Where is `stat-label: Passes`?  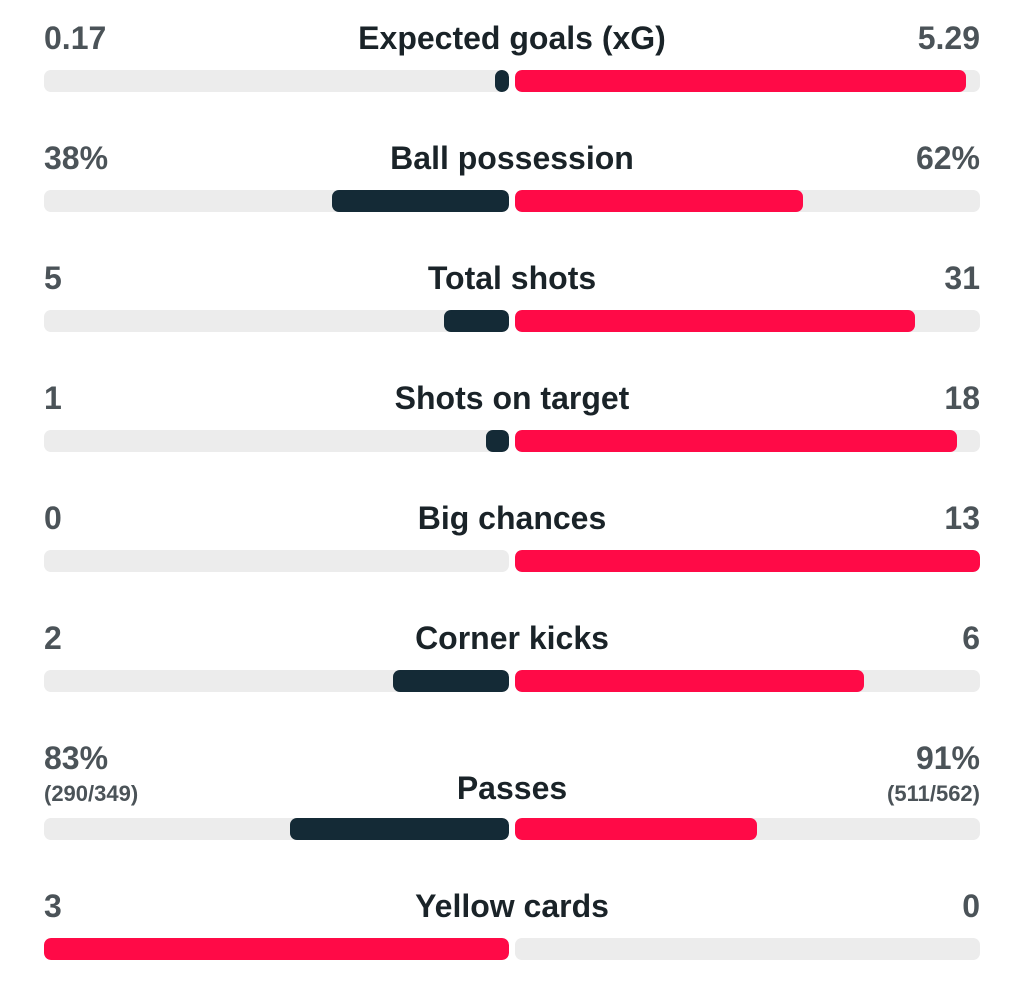 stat-label: Passes is located at coordinates (512, 788).